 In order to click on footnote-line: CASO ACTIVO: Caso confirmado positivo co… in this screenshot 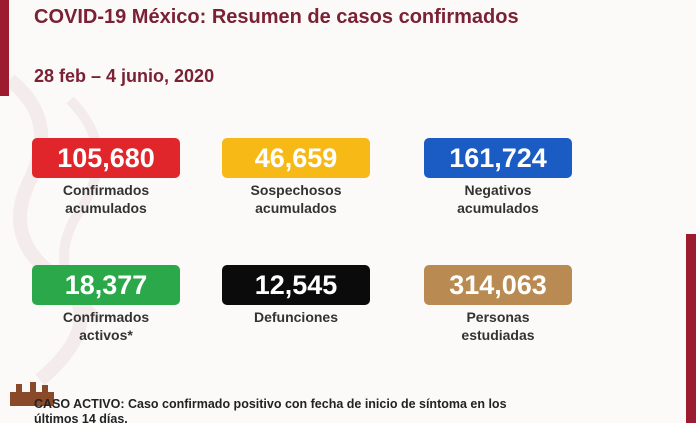, I will do `click(270, 404)`.